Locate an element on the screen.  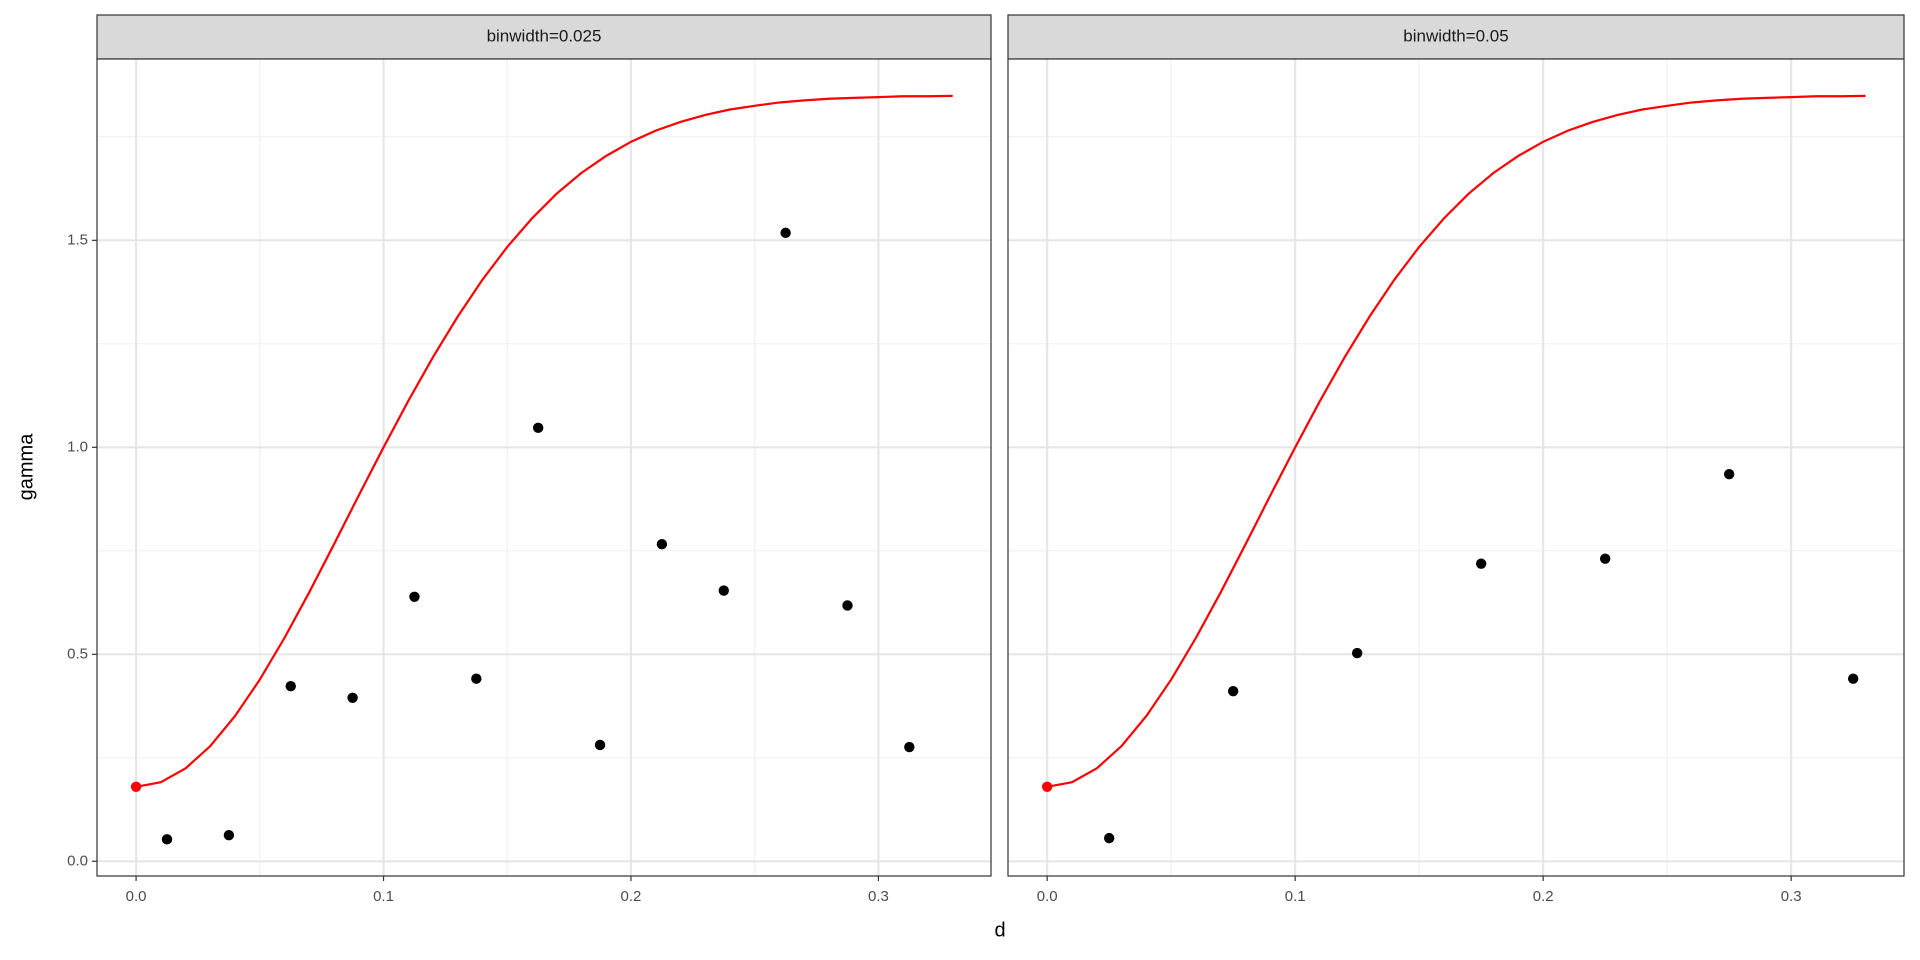
y-tick-label: 0.5 is located at coordinates (77, 653).